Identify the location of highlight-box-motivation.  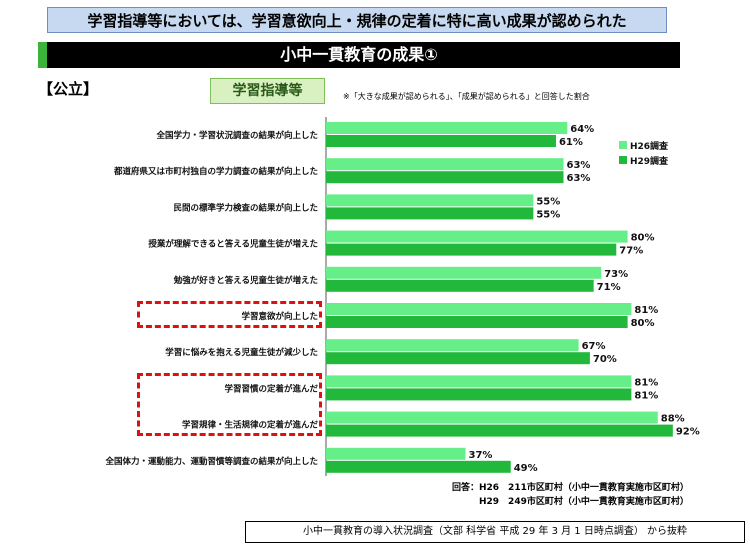
(229, 314).